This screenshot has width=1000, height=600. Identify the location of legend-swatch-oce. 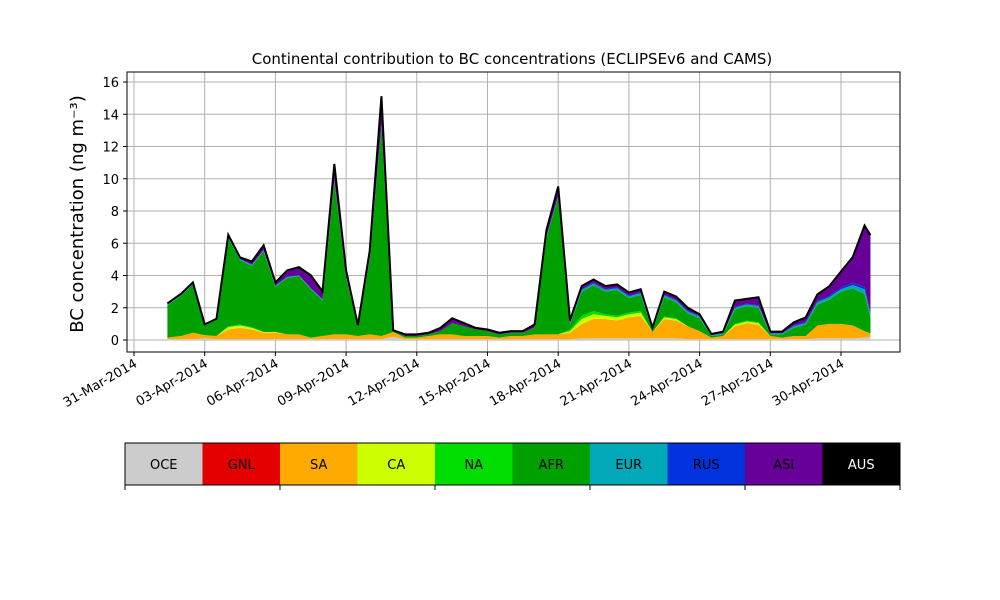
(164, 464).